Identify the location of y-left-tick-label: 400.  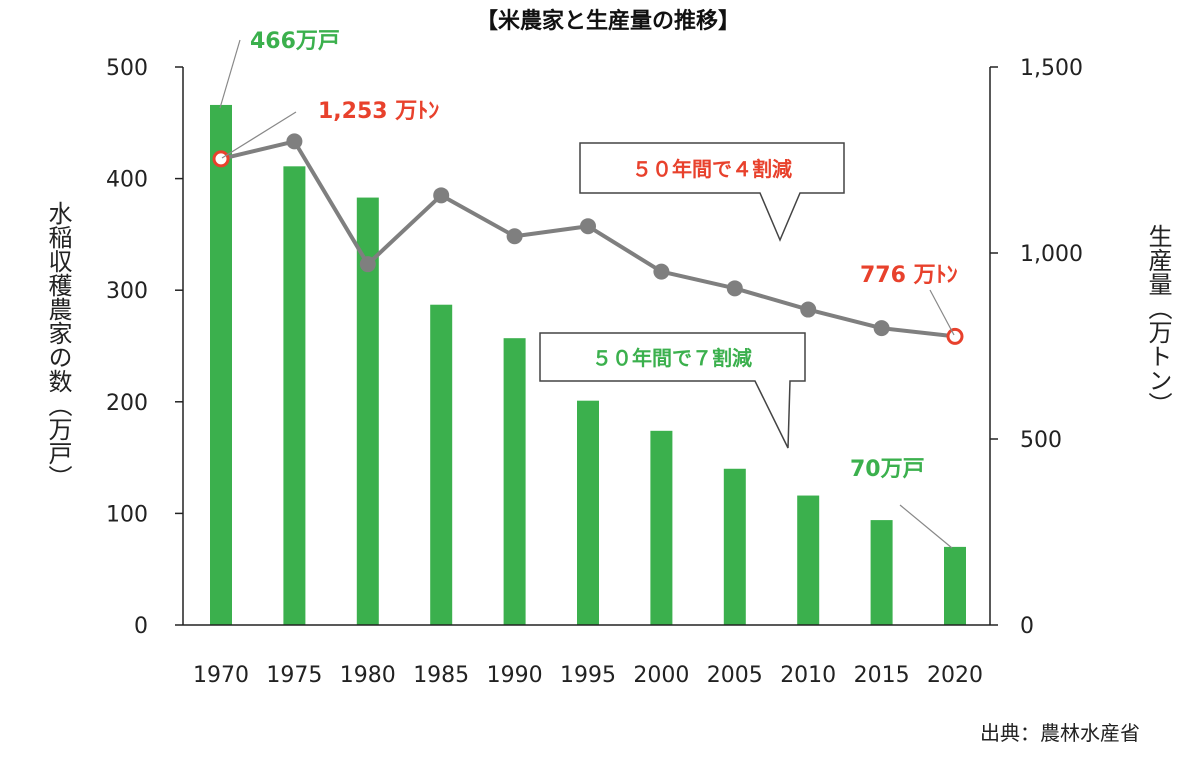
(127, 180).